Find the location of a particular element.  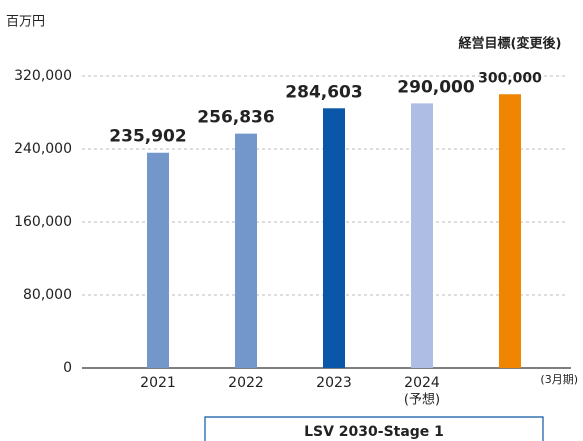

period-note: (3月期) is located at coordinates (559, 379).